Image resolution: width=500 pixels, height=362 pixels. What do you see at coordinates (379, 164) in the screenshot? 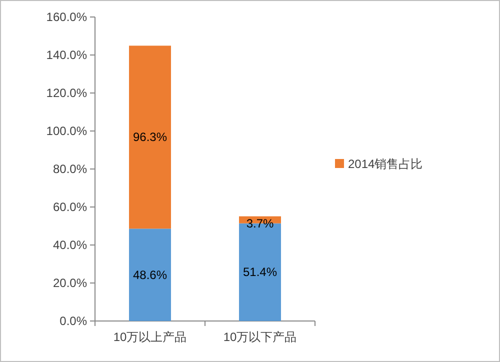
I see `legend: 2014销售占比` at bounding box center [379, 164].